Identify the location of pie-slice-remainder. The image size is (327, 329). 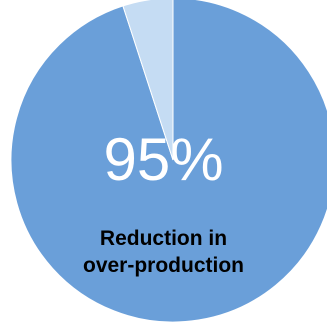
(148, 80).